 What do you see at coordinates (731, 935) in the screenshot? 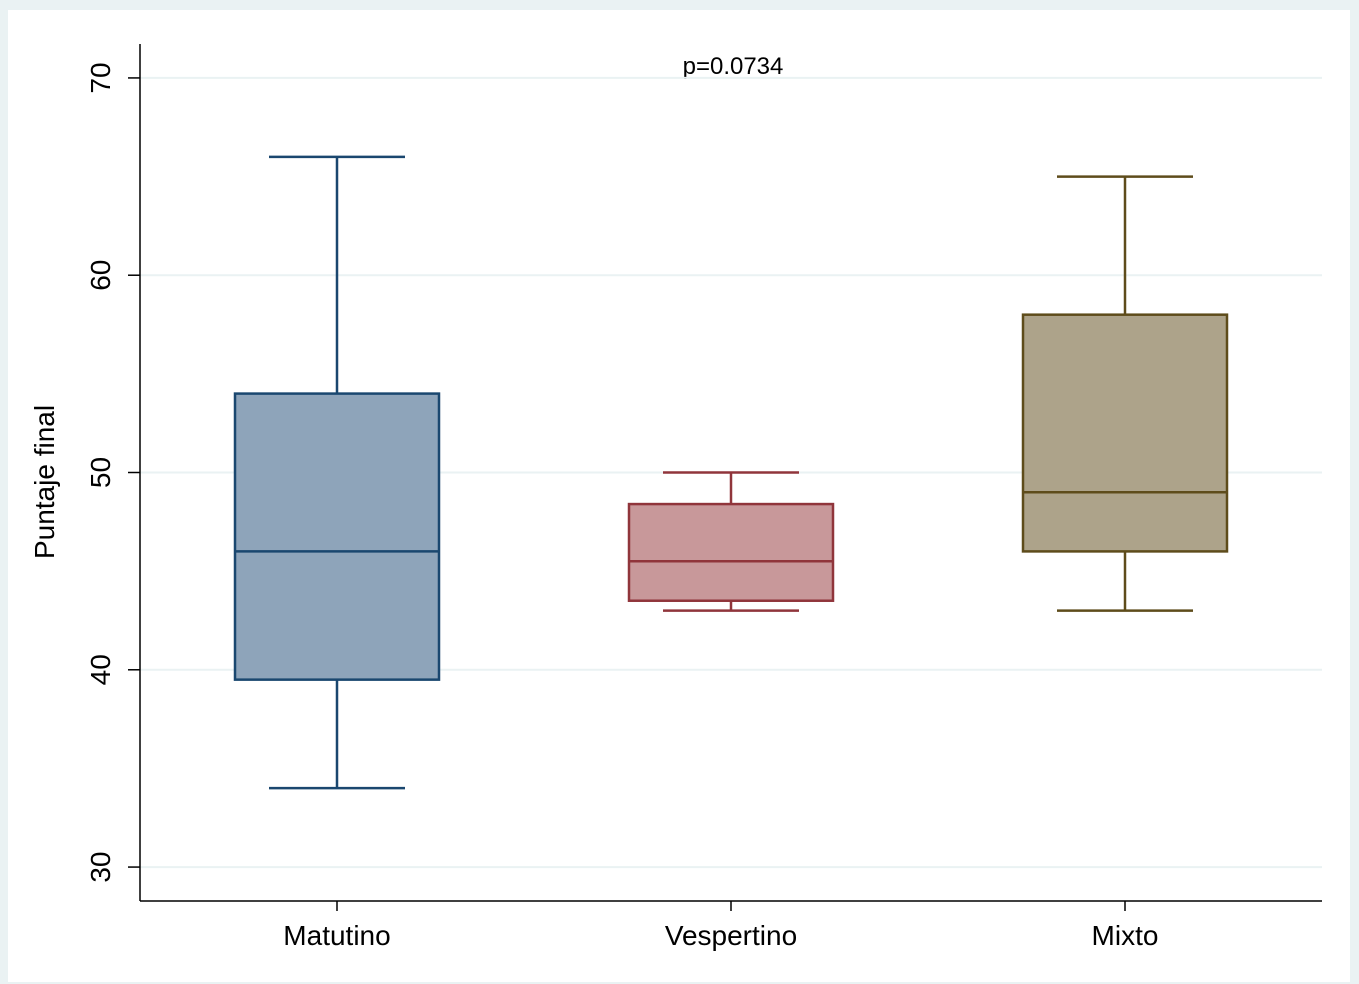
I see `x-tick-label: Vespertino` at bounding box center [731, 935].